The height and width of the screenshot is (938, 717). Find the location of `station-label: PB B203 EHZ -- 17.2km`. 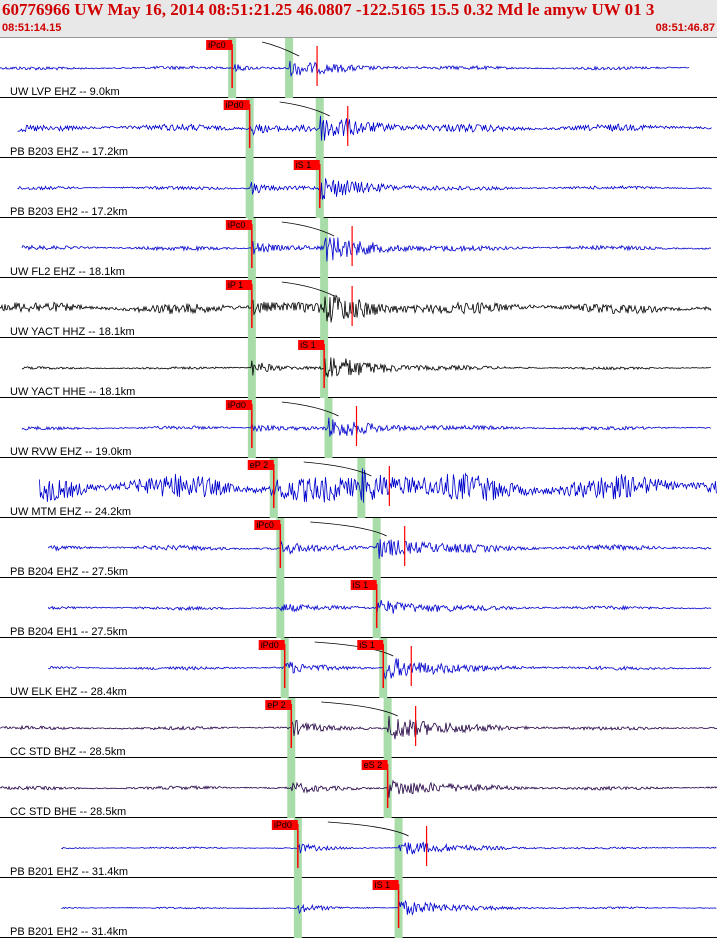

station-label: PB B203 EHZ -- 17.2km is located at coordinates (69, 152).